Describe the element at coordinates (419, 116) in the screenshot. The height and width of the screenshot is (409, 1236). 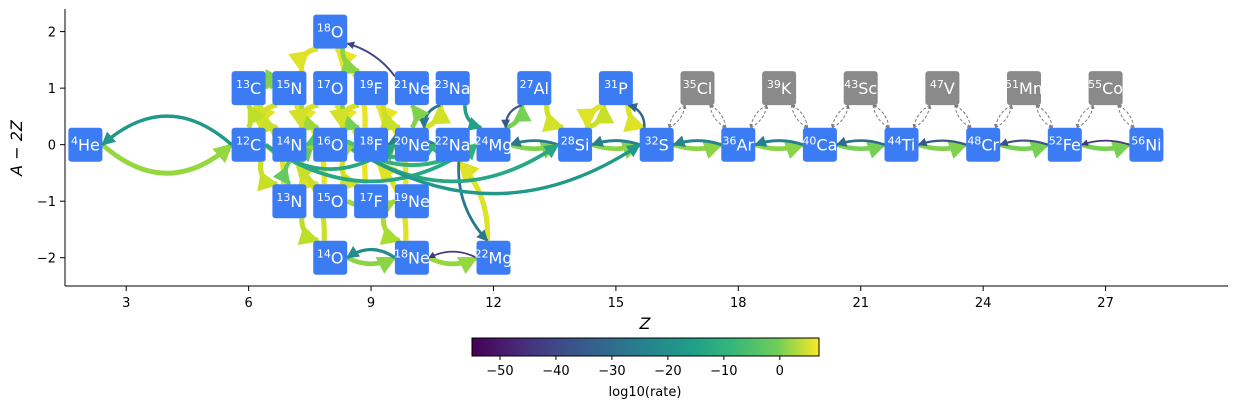
I see `link-20ne-to-21ne` at that location.